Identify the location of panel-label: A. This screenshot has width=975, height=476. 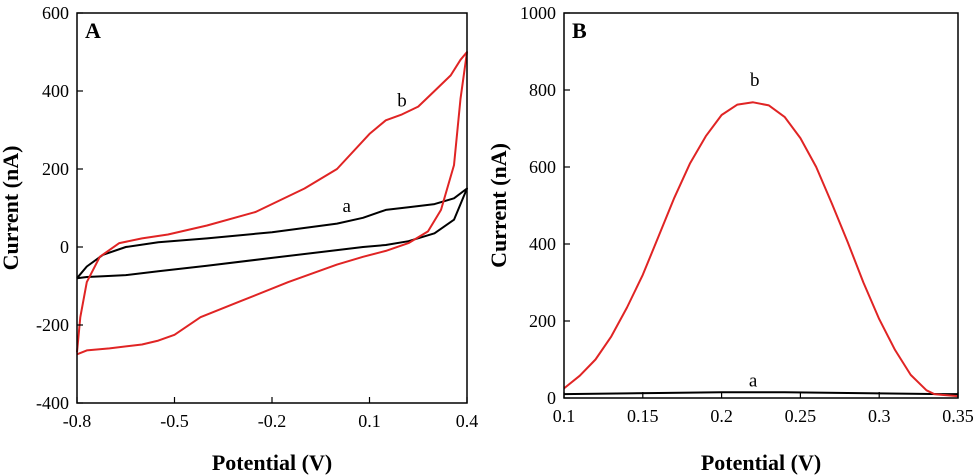
(93, 30).